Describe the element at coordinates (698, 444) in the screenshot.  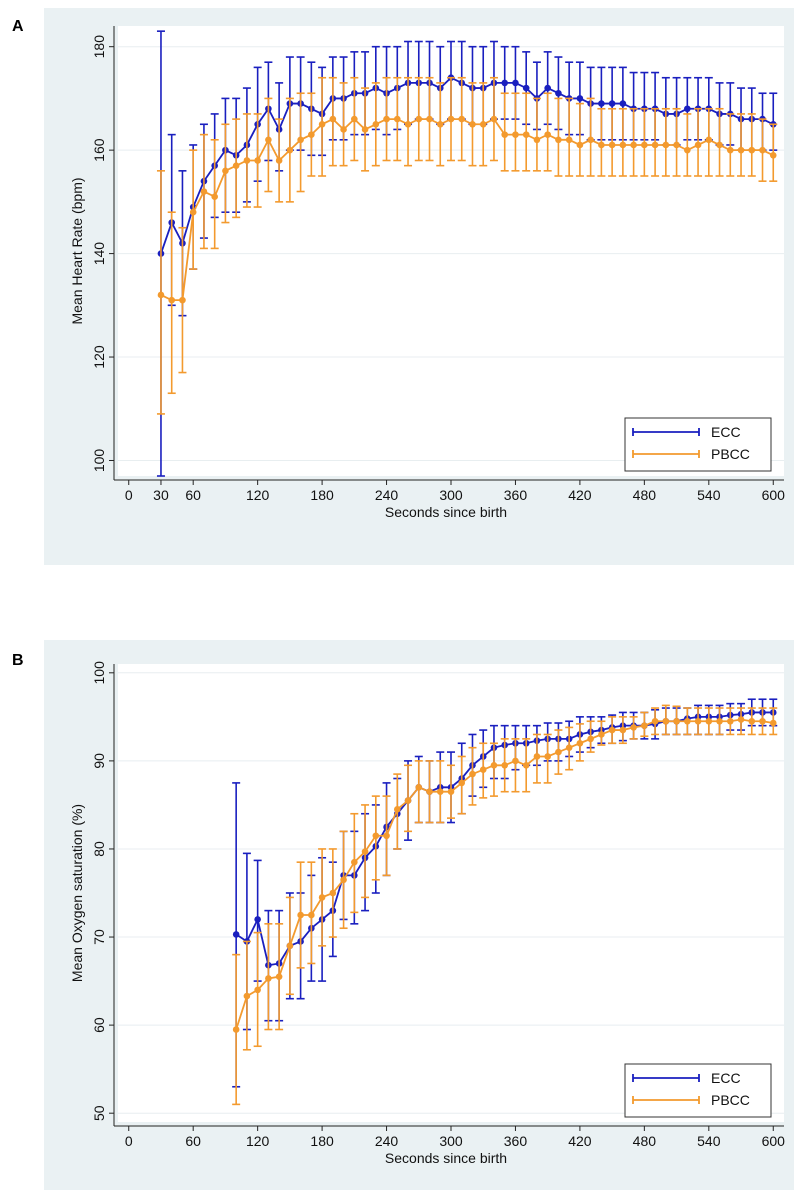
I see `legend: ECC PBCC` at that location.